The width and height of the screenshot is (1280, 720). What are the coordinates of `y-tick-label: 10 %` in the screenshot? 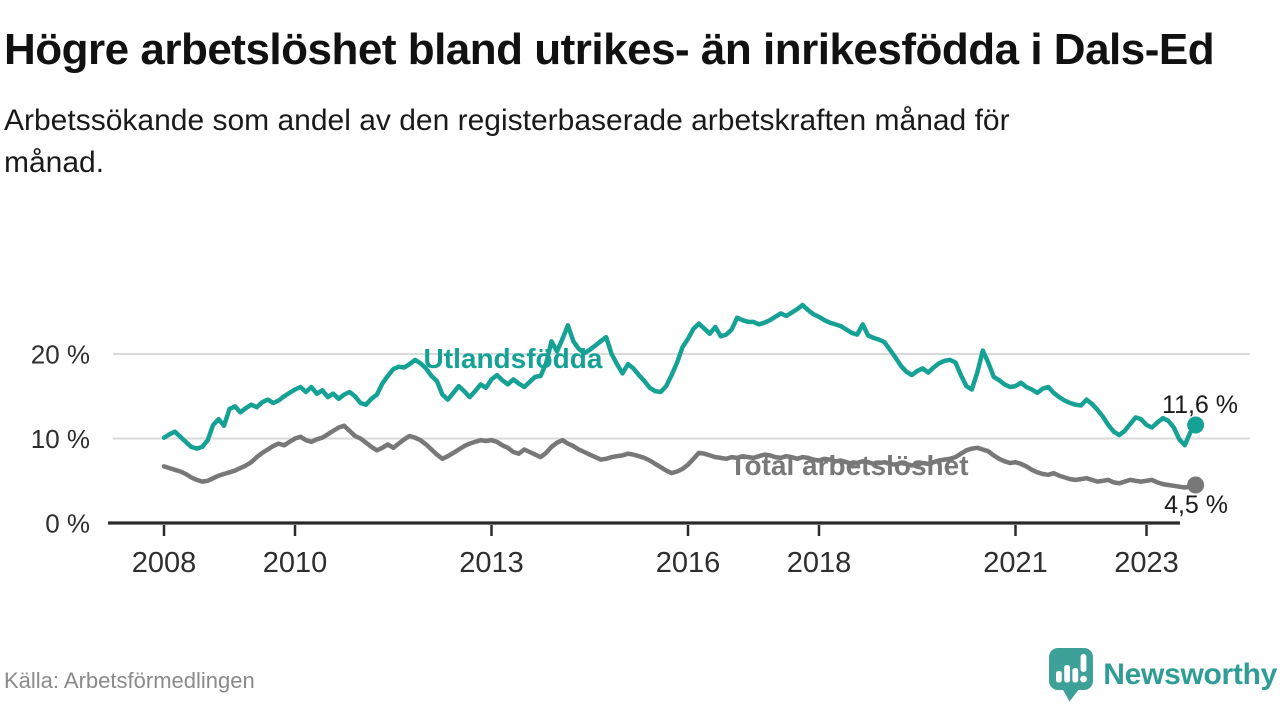 It's located at (60, 439).